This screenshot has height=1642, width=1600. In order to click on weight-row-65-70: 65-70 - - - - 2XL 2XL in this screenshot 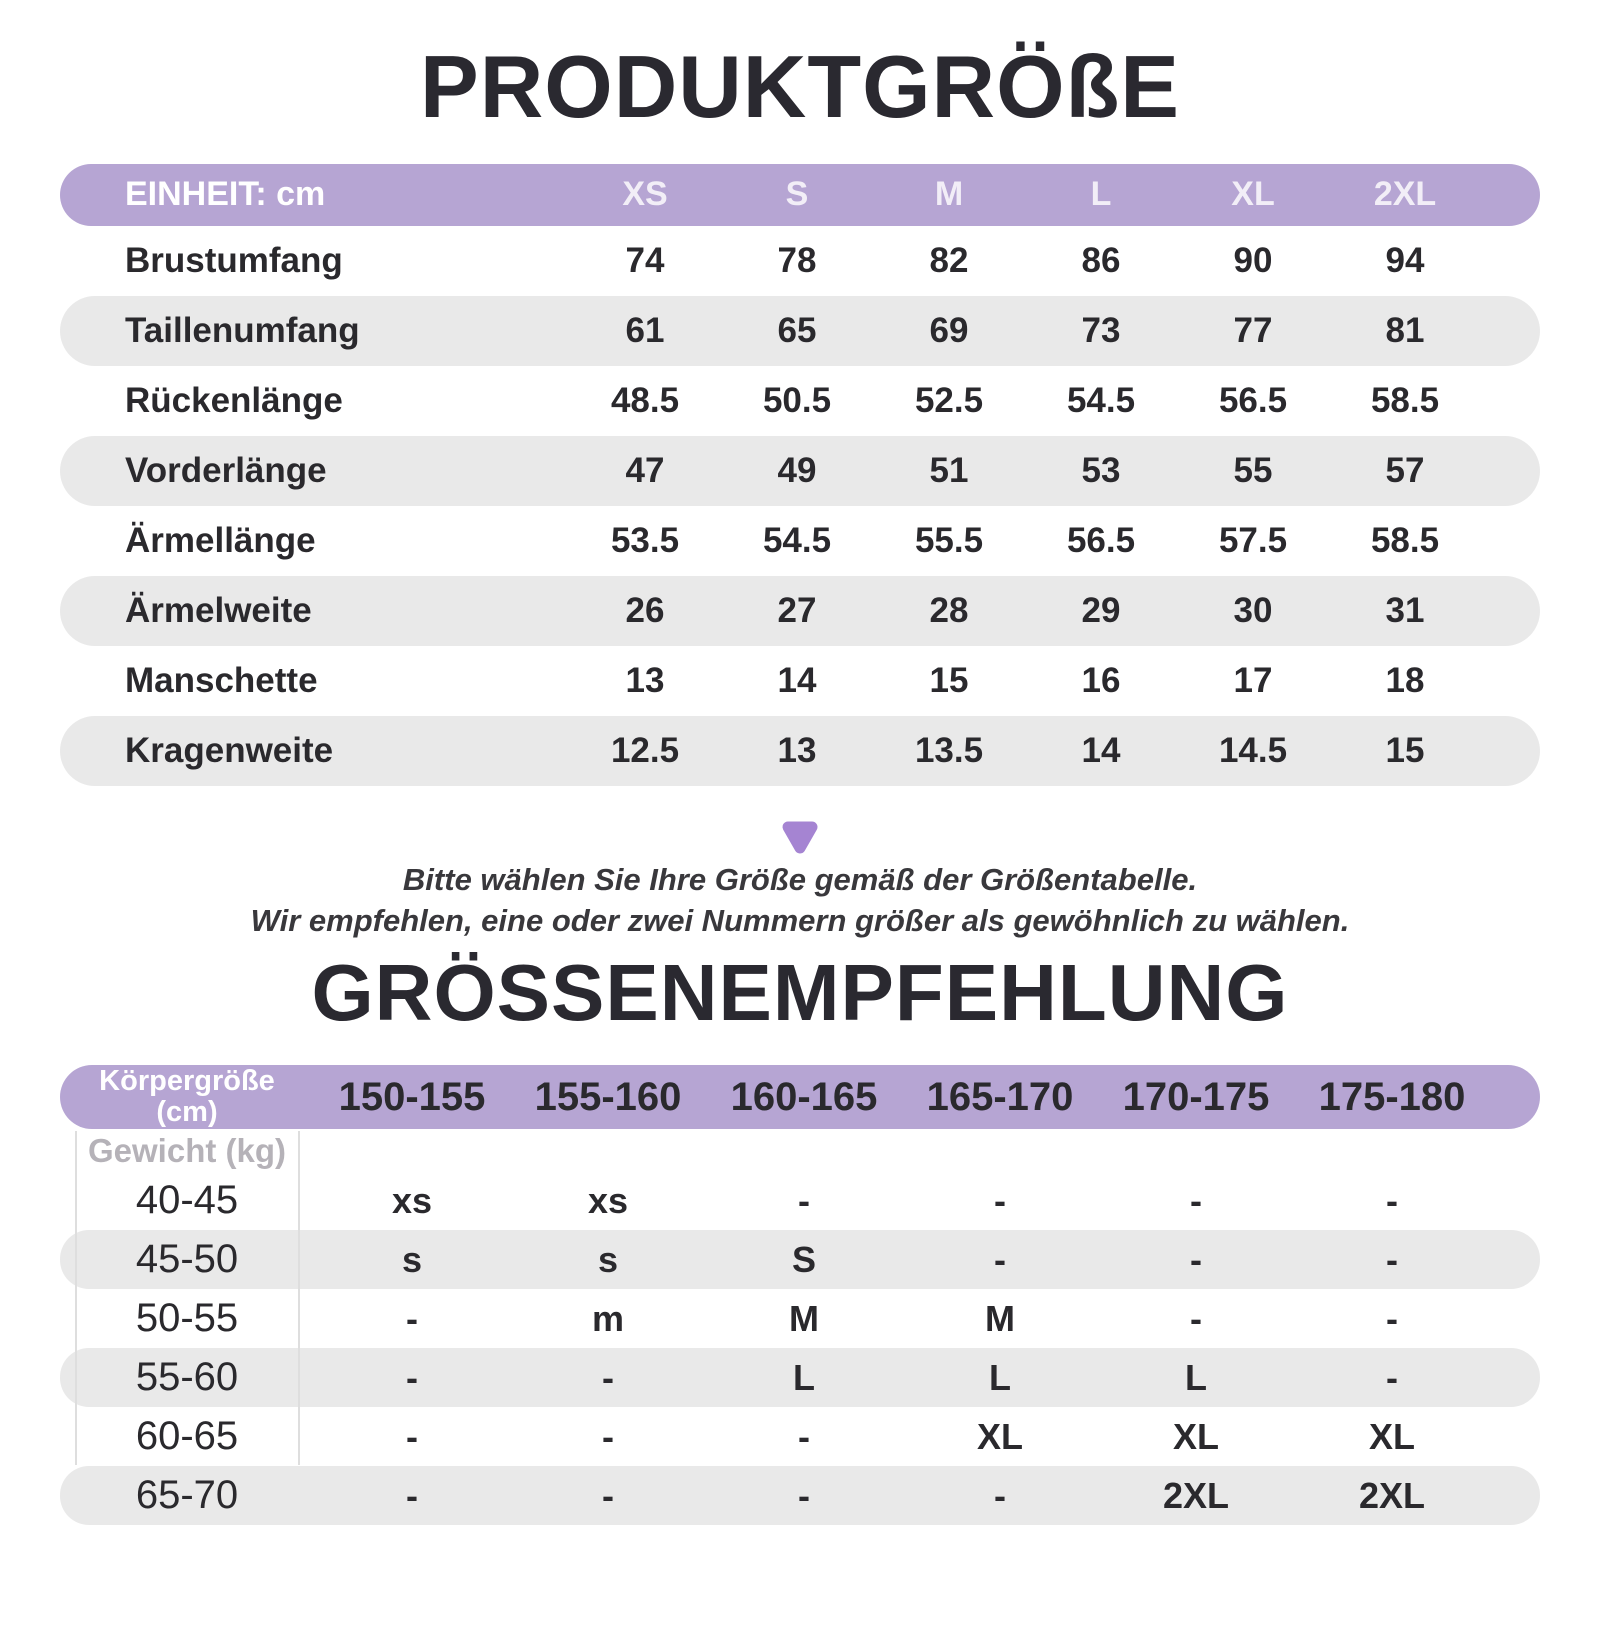, I will do `click(800, 1496)`.